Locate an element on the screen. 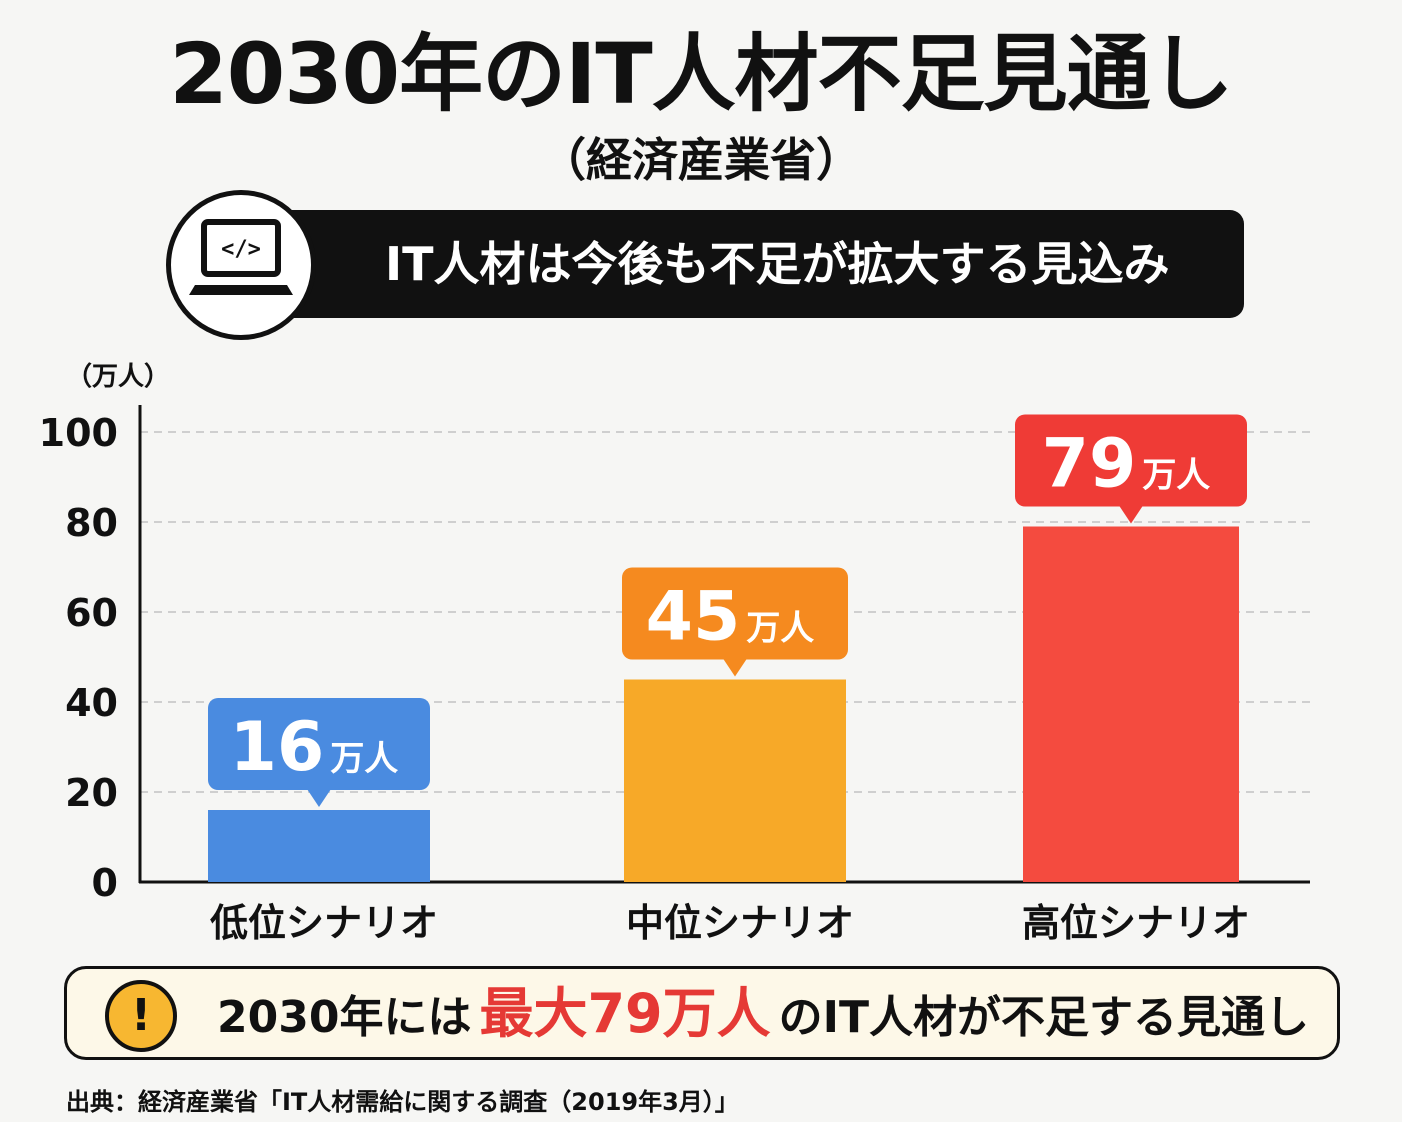  data-label: 79 万人 is located at coordinates (1126, 464).